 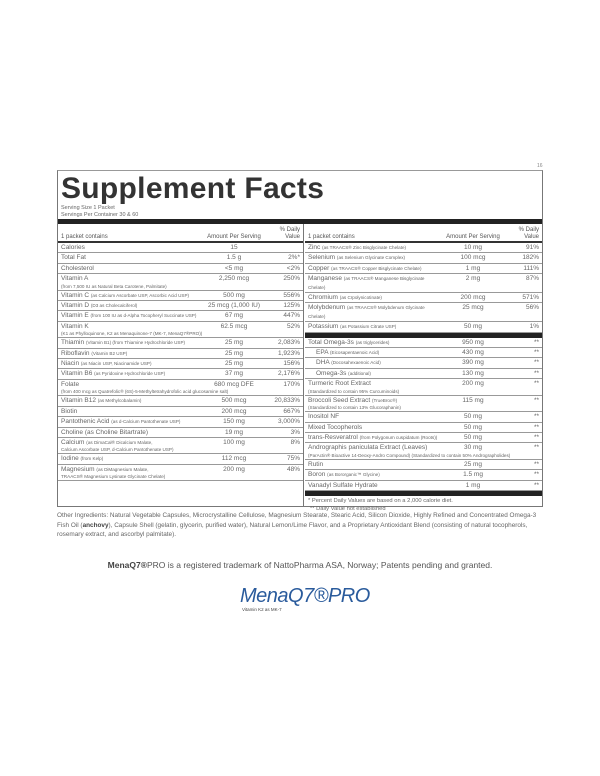 I want to click on nutrient-name: Vitamin B6, so click(x=77, y=374).